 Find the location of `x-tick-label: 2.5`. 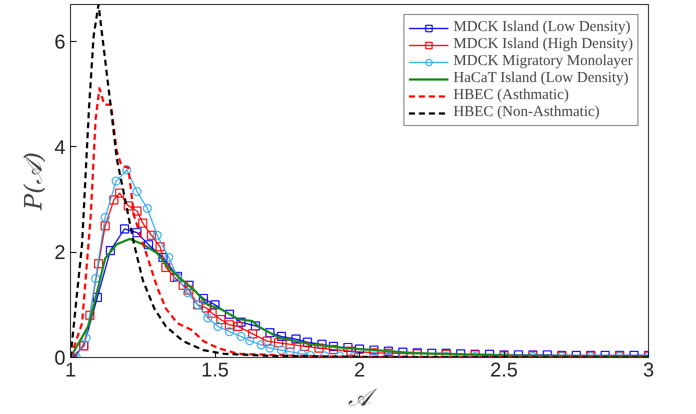

x-tick-label: 2.5 is located at coordinates (504, 371).